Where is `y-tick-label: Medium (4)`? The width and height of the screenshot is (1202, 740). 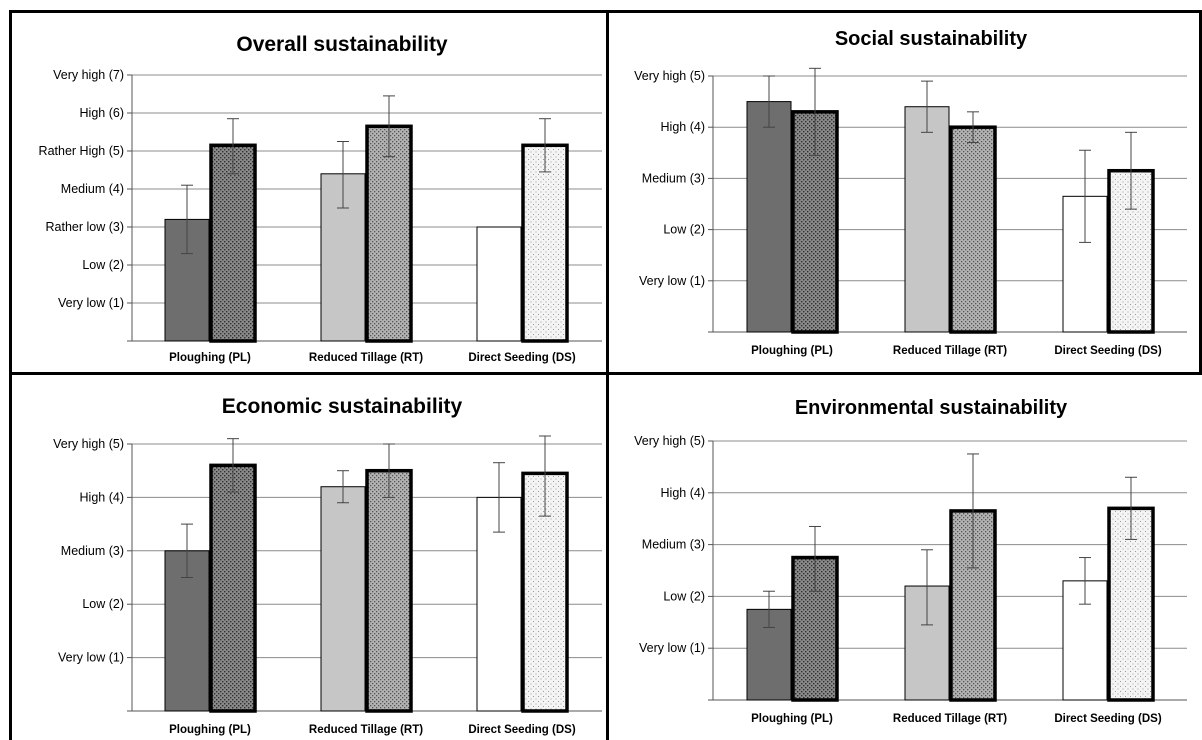 y-tick-label: Medium (4) is located at coordinates (92, 189).